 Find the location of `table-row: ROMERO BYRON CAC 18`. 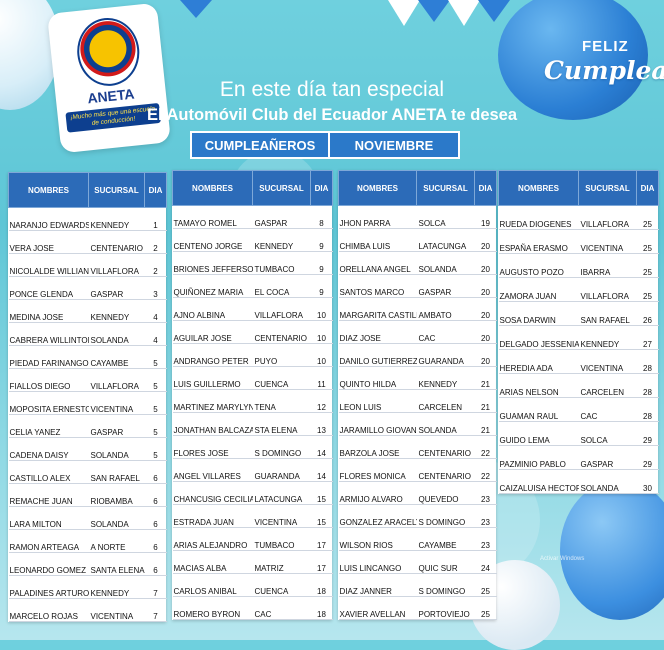

table-row: ROMERO BYRON CAC 18 is located at coordinates (252, 608).